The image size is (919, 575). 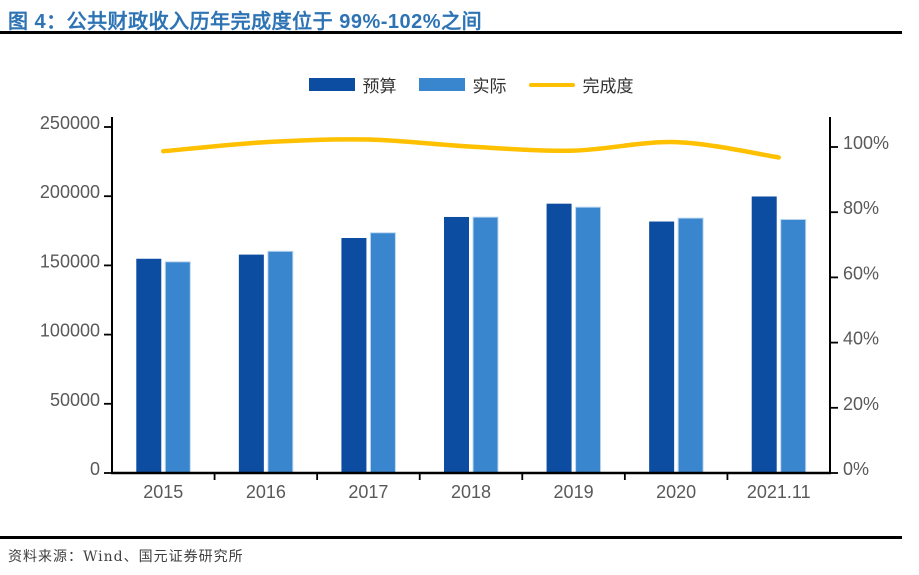 What do you see at coordinates (662, 347) in the screenshot?
I see `bar-budget-2020` at bounding box center [662, 347].